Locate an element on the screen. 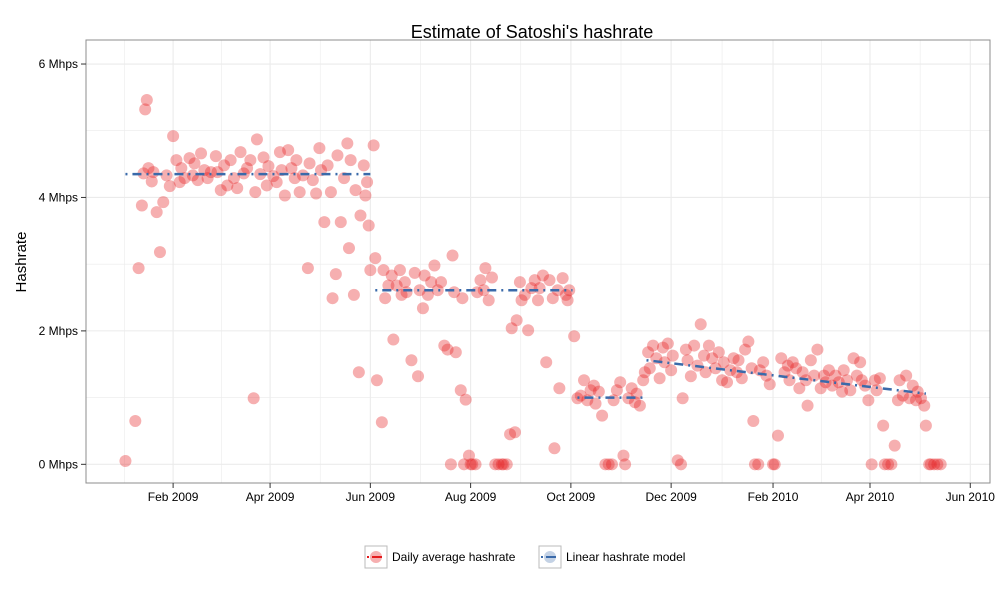 The width and height of the screenshot is (1000, 600). x-tick-label: Jun 2010 is located at coordinates (971, 497).